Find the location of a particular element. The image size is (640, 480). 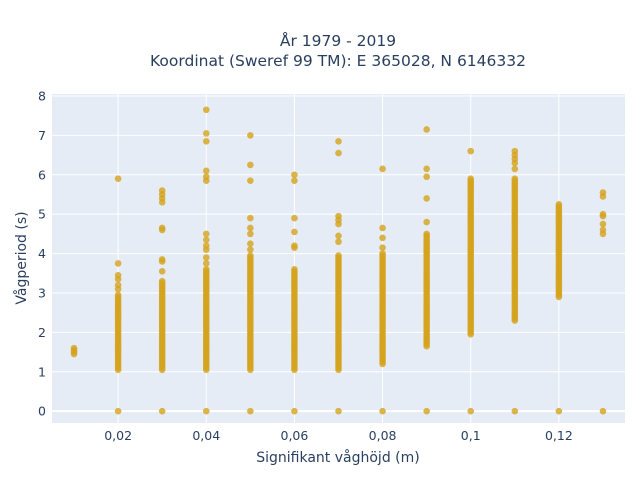

x-tick-label: 0,02 is located at coordinates (118, 435).